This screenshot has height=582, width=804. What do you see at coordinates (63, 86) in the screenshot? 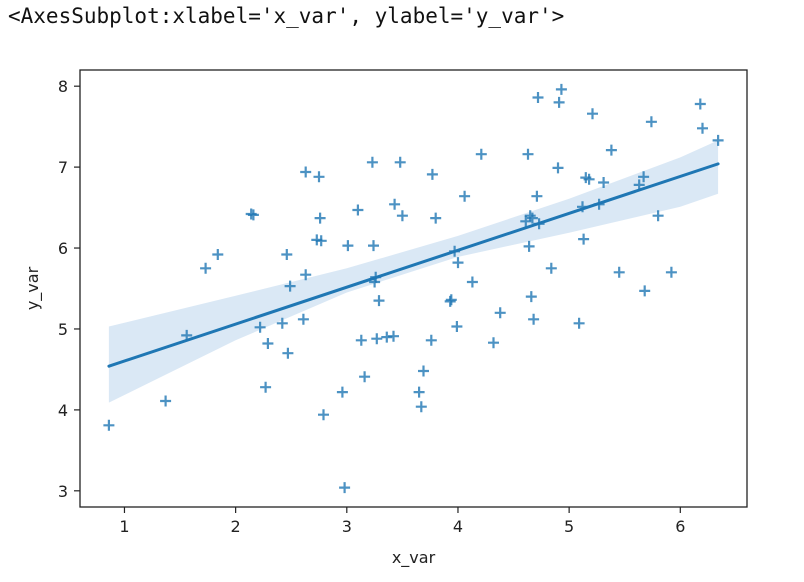
I see `y-tick-label: 8` at bounding box center [63, 86].